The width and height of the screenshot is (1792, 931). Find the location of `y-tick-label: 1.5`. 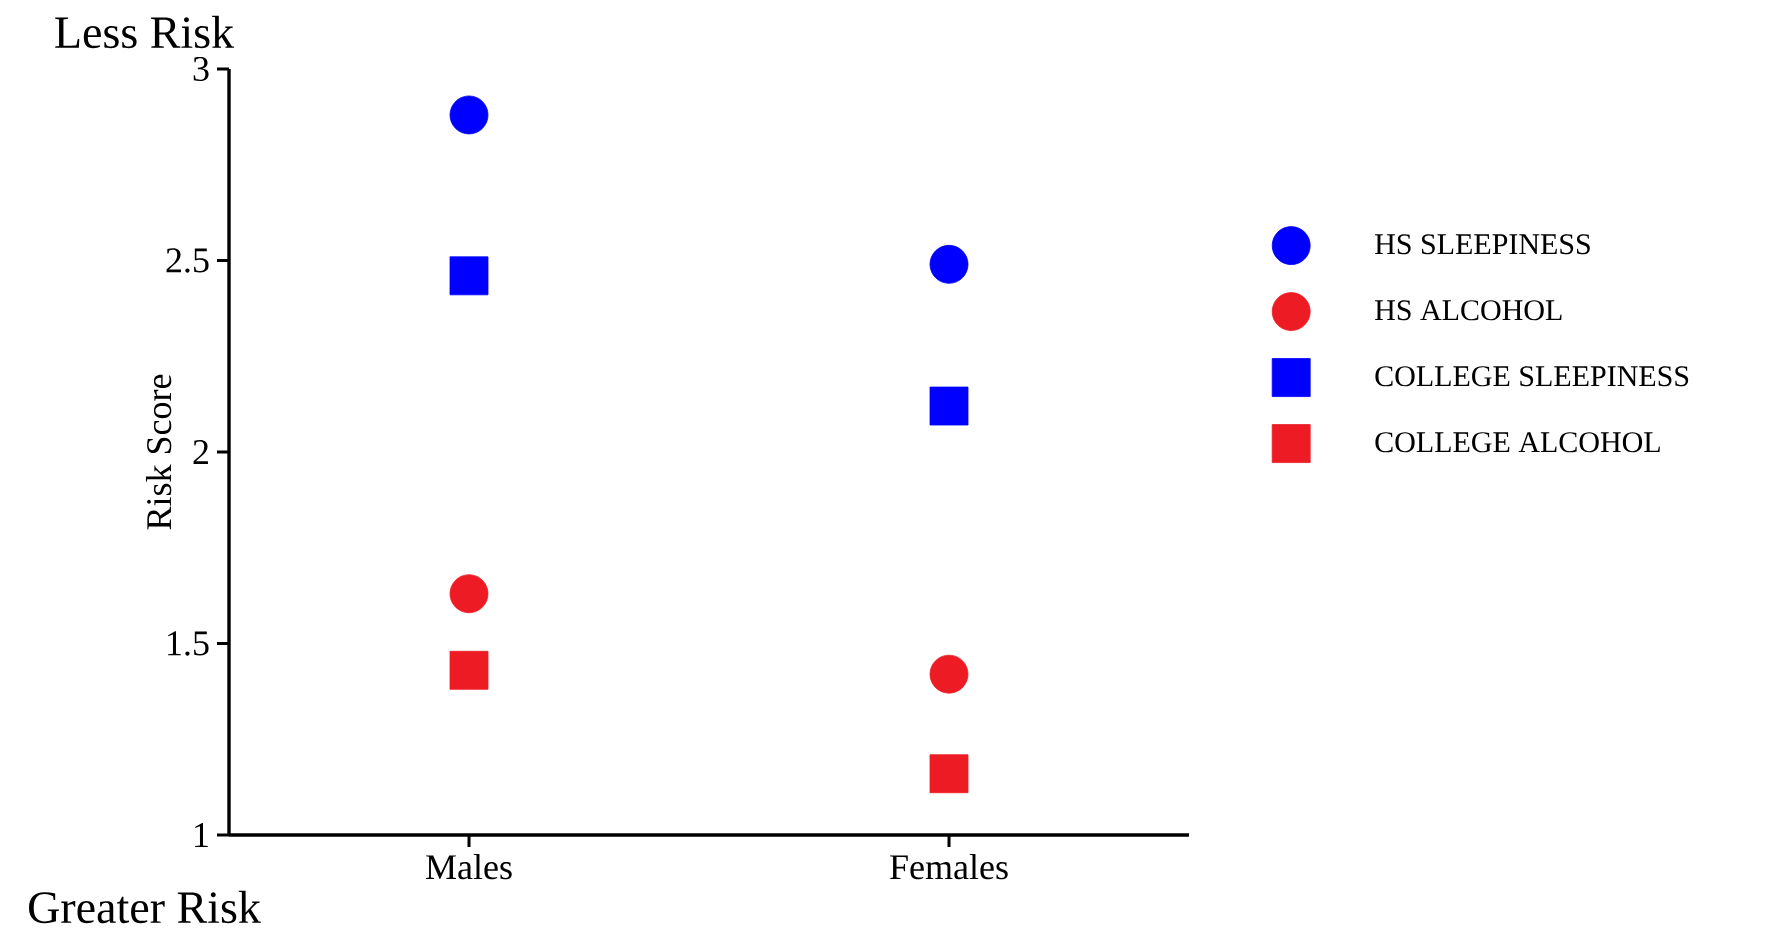

y-tick-label: 1.5 is located at coordinates (188, 643).